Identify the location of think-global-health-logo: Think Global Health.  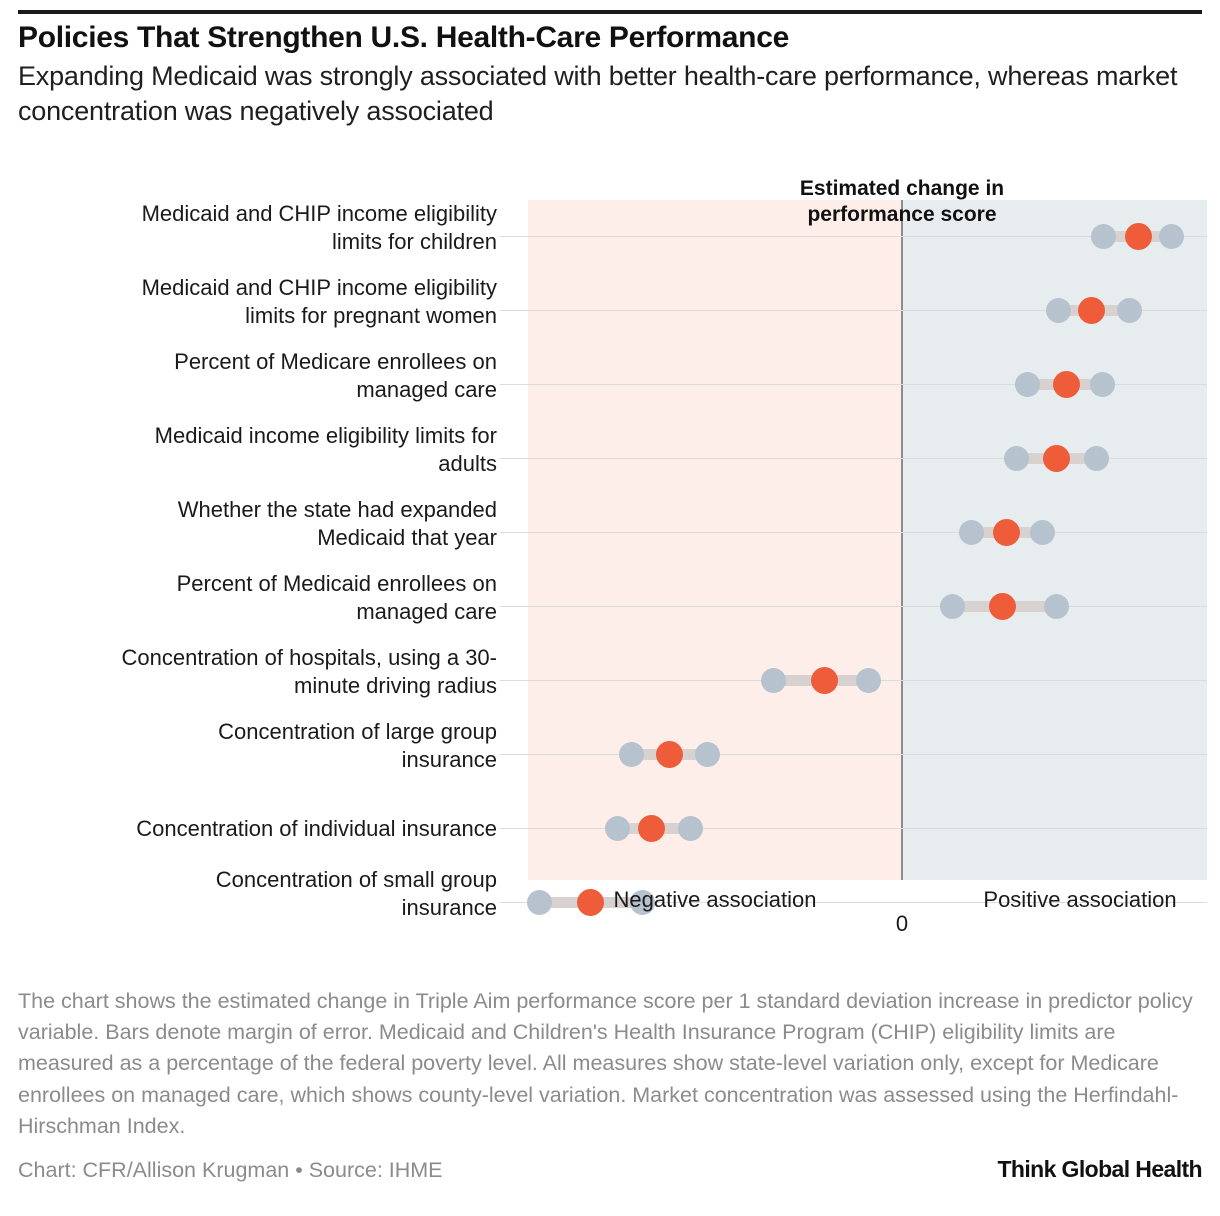
(1099, 1169).